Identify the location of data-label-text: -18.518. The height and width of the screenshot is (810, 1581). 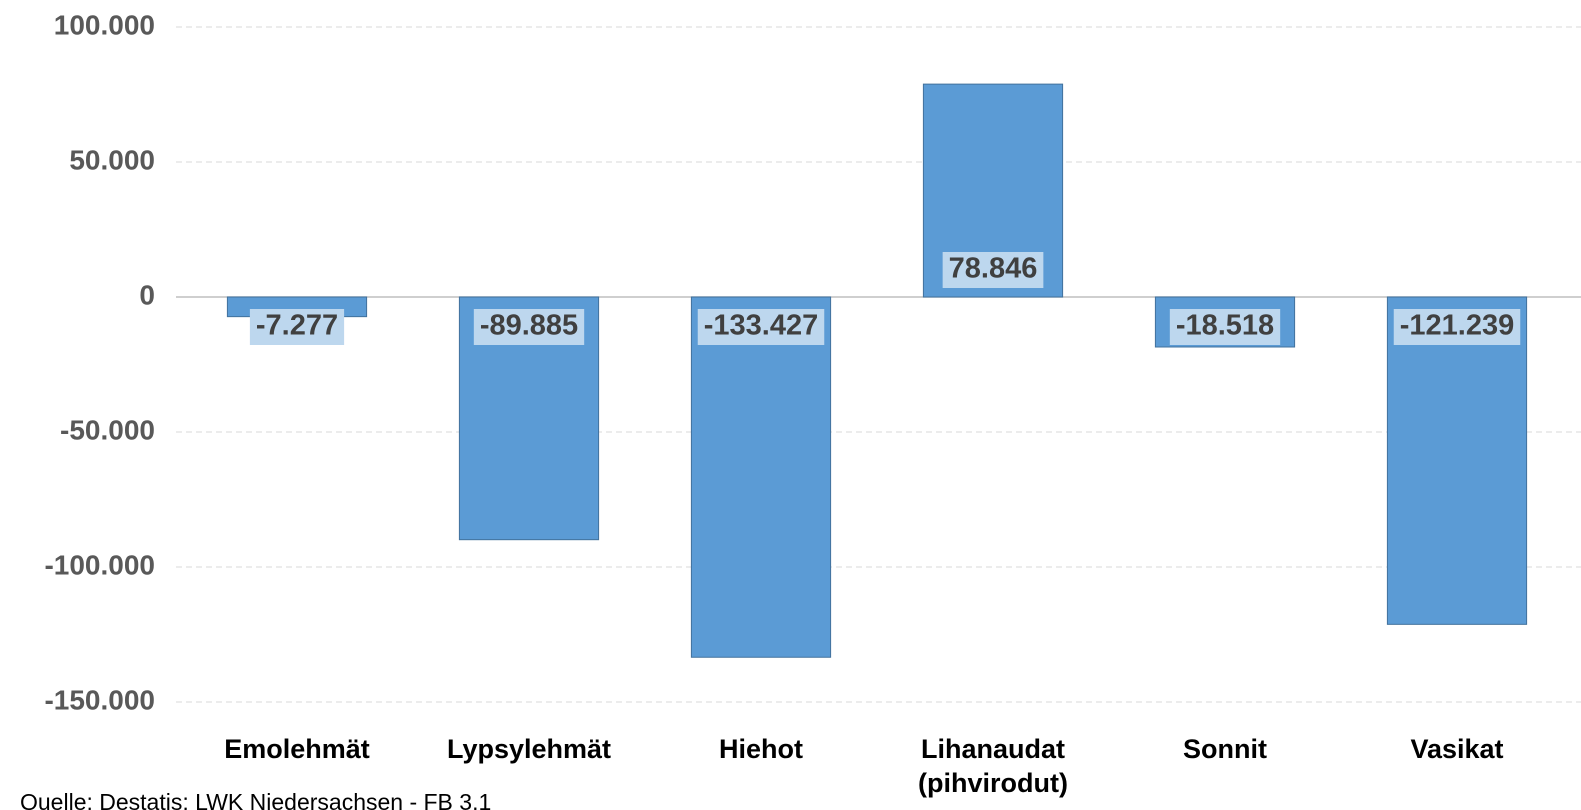
(1225, 326).